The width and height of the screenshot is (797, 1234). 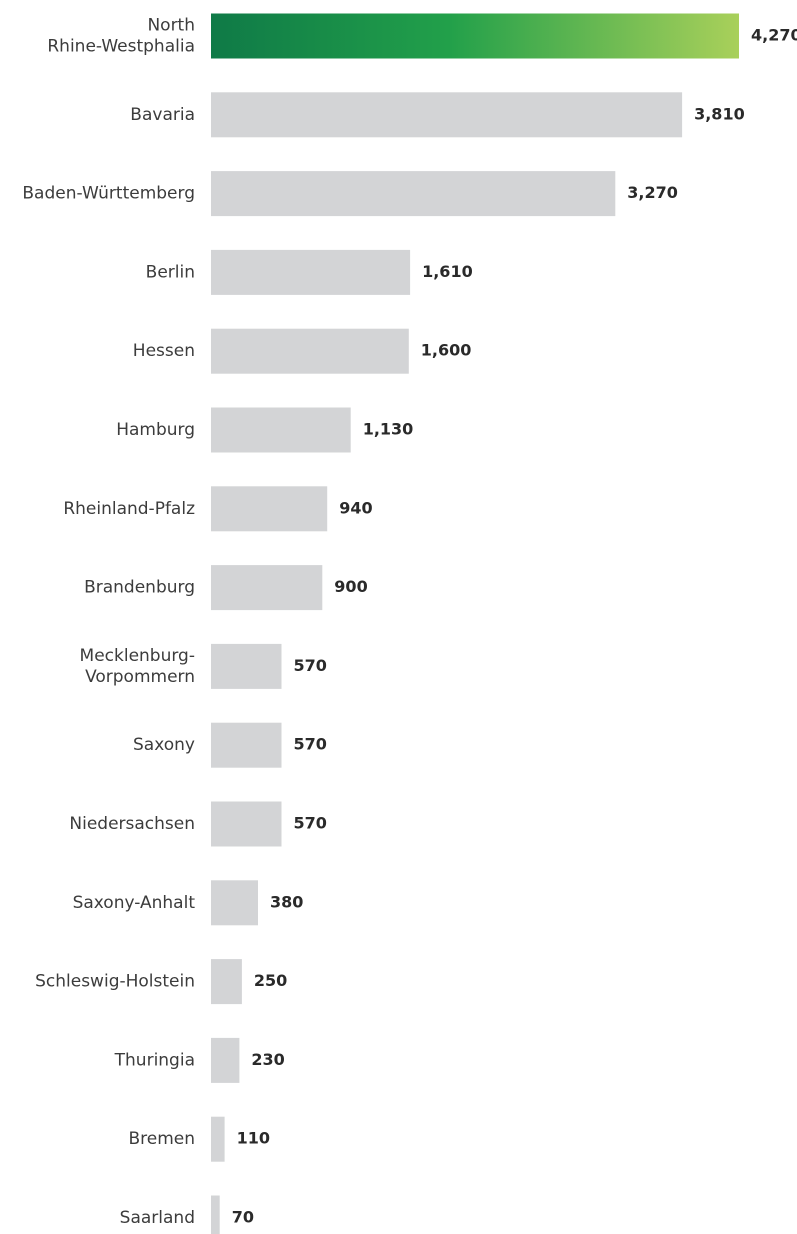 I want to click on category-label-line: Mecklenburg-, so click(x=137, y=656).